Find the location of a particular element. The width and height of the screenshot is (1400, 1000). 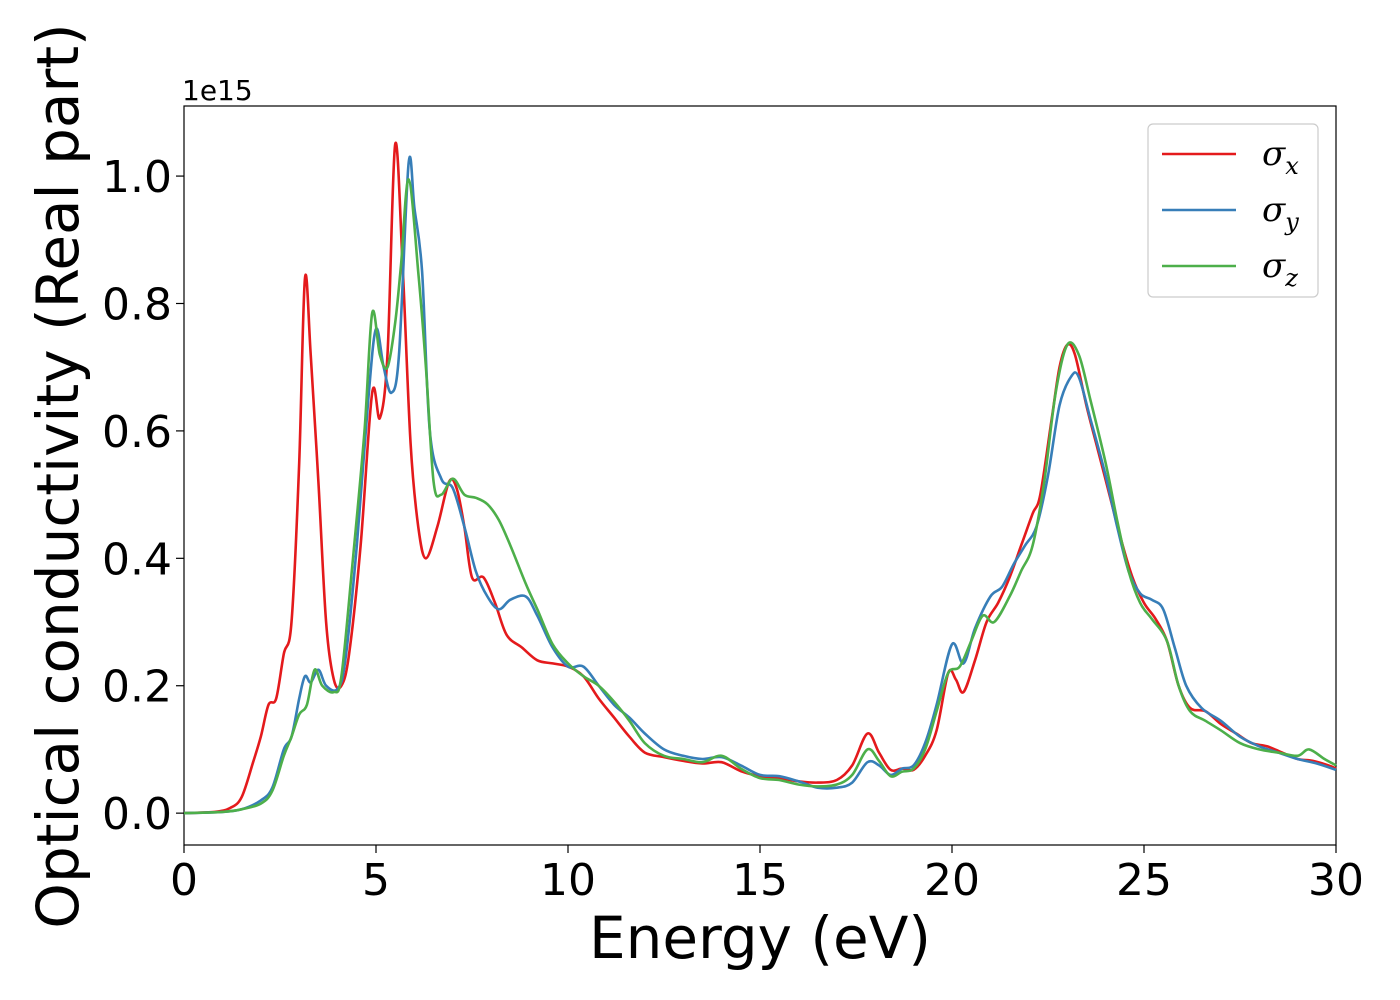

y-tick-label: 1.0 is located at coordinates (137, 177).